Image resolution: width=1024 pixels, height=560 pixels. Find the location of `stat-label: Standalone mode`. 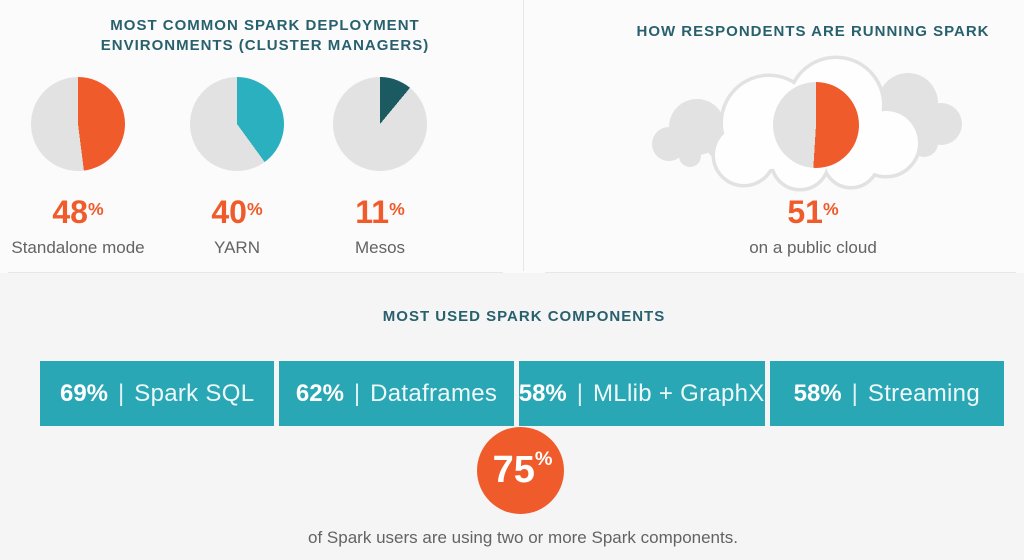

stat-label: Standalone mode is located at coordinates (78, 247).